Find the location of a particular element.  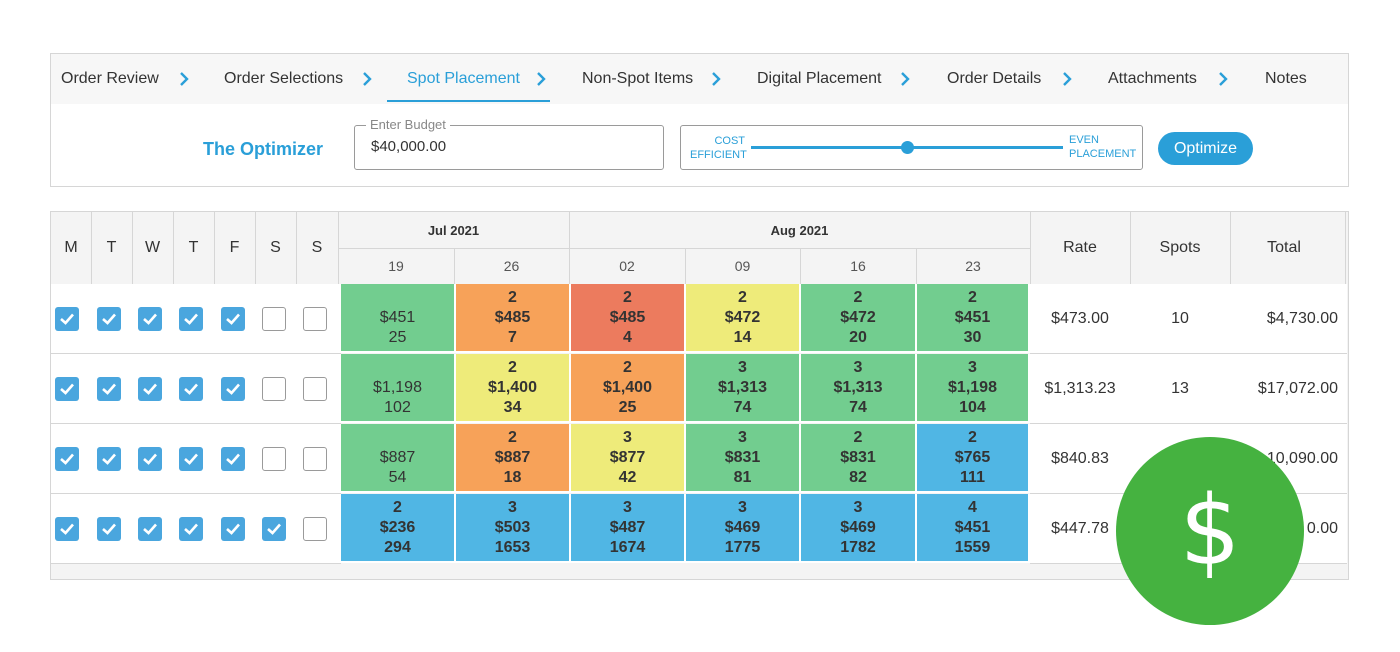

cell-count: 34 is located at coordinates (512, 407).